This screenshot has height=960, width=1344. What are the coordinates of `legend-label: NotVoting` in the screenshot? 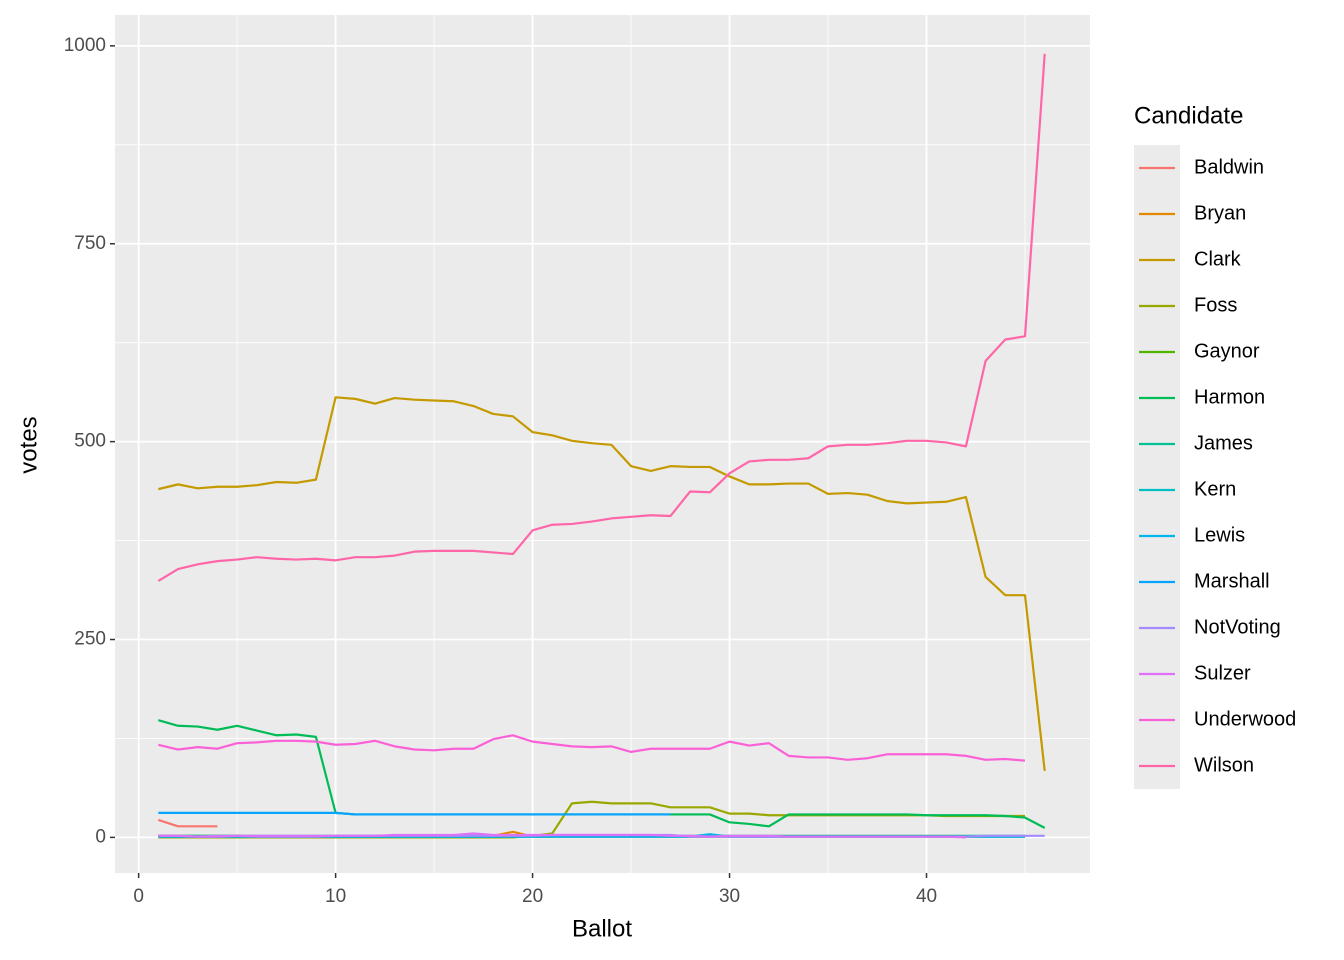 It's located at (1237, 627).